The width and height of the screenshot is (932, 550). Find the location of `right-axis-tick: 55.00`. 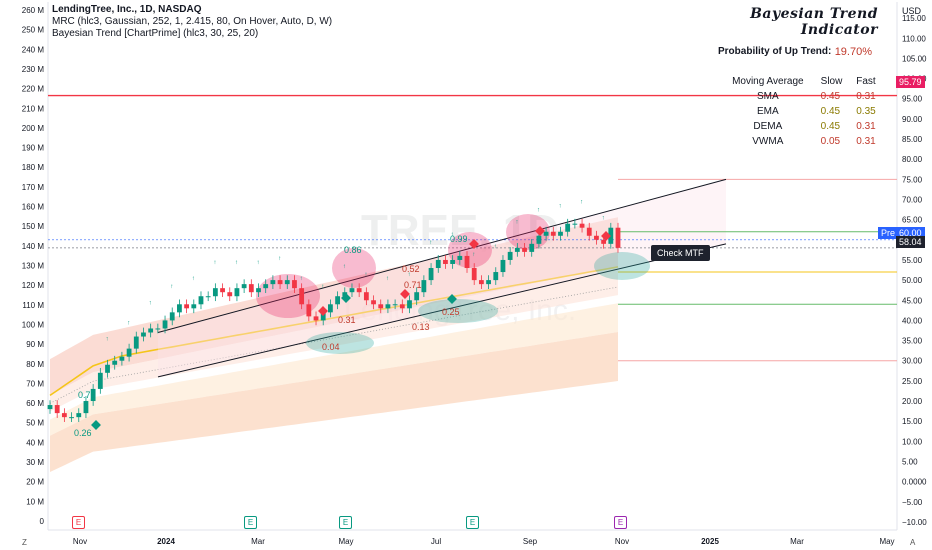

right-axis-tick: 55.00 is located at coordinates (912, 260).